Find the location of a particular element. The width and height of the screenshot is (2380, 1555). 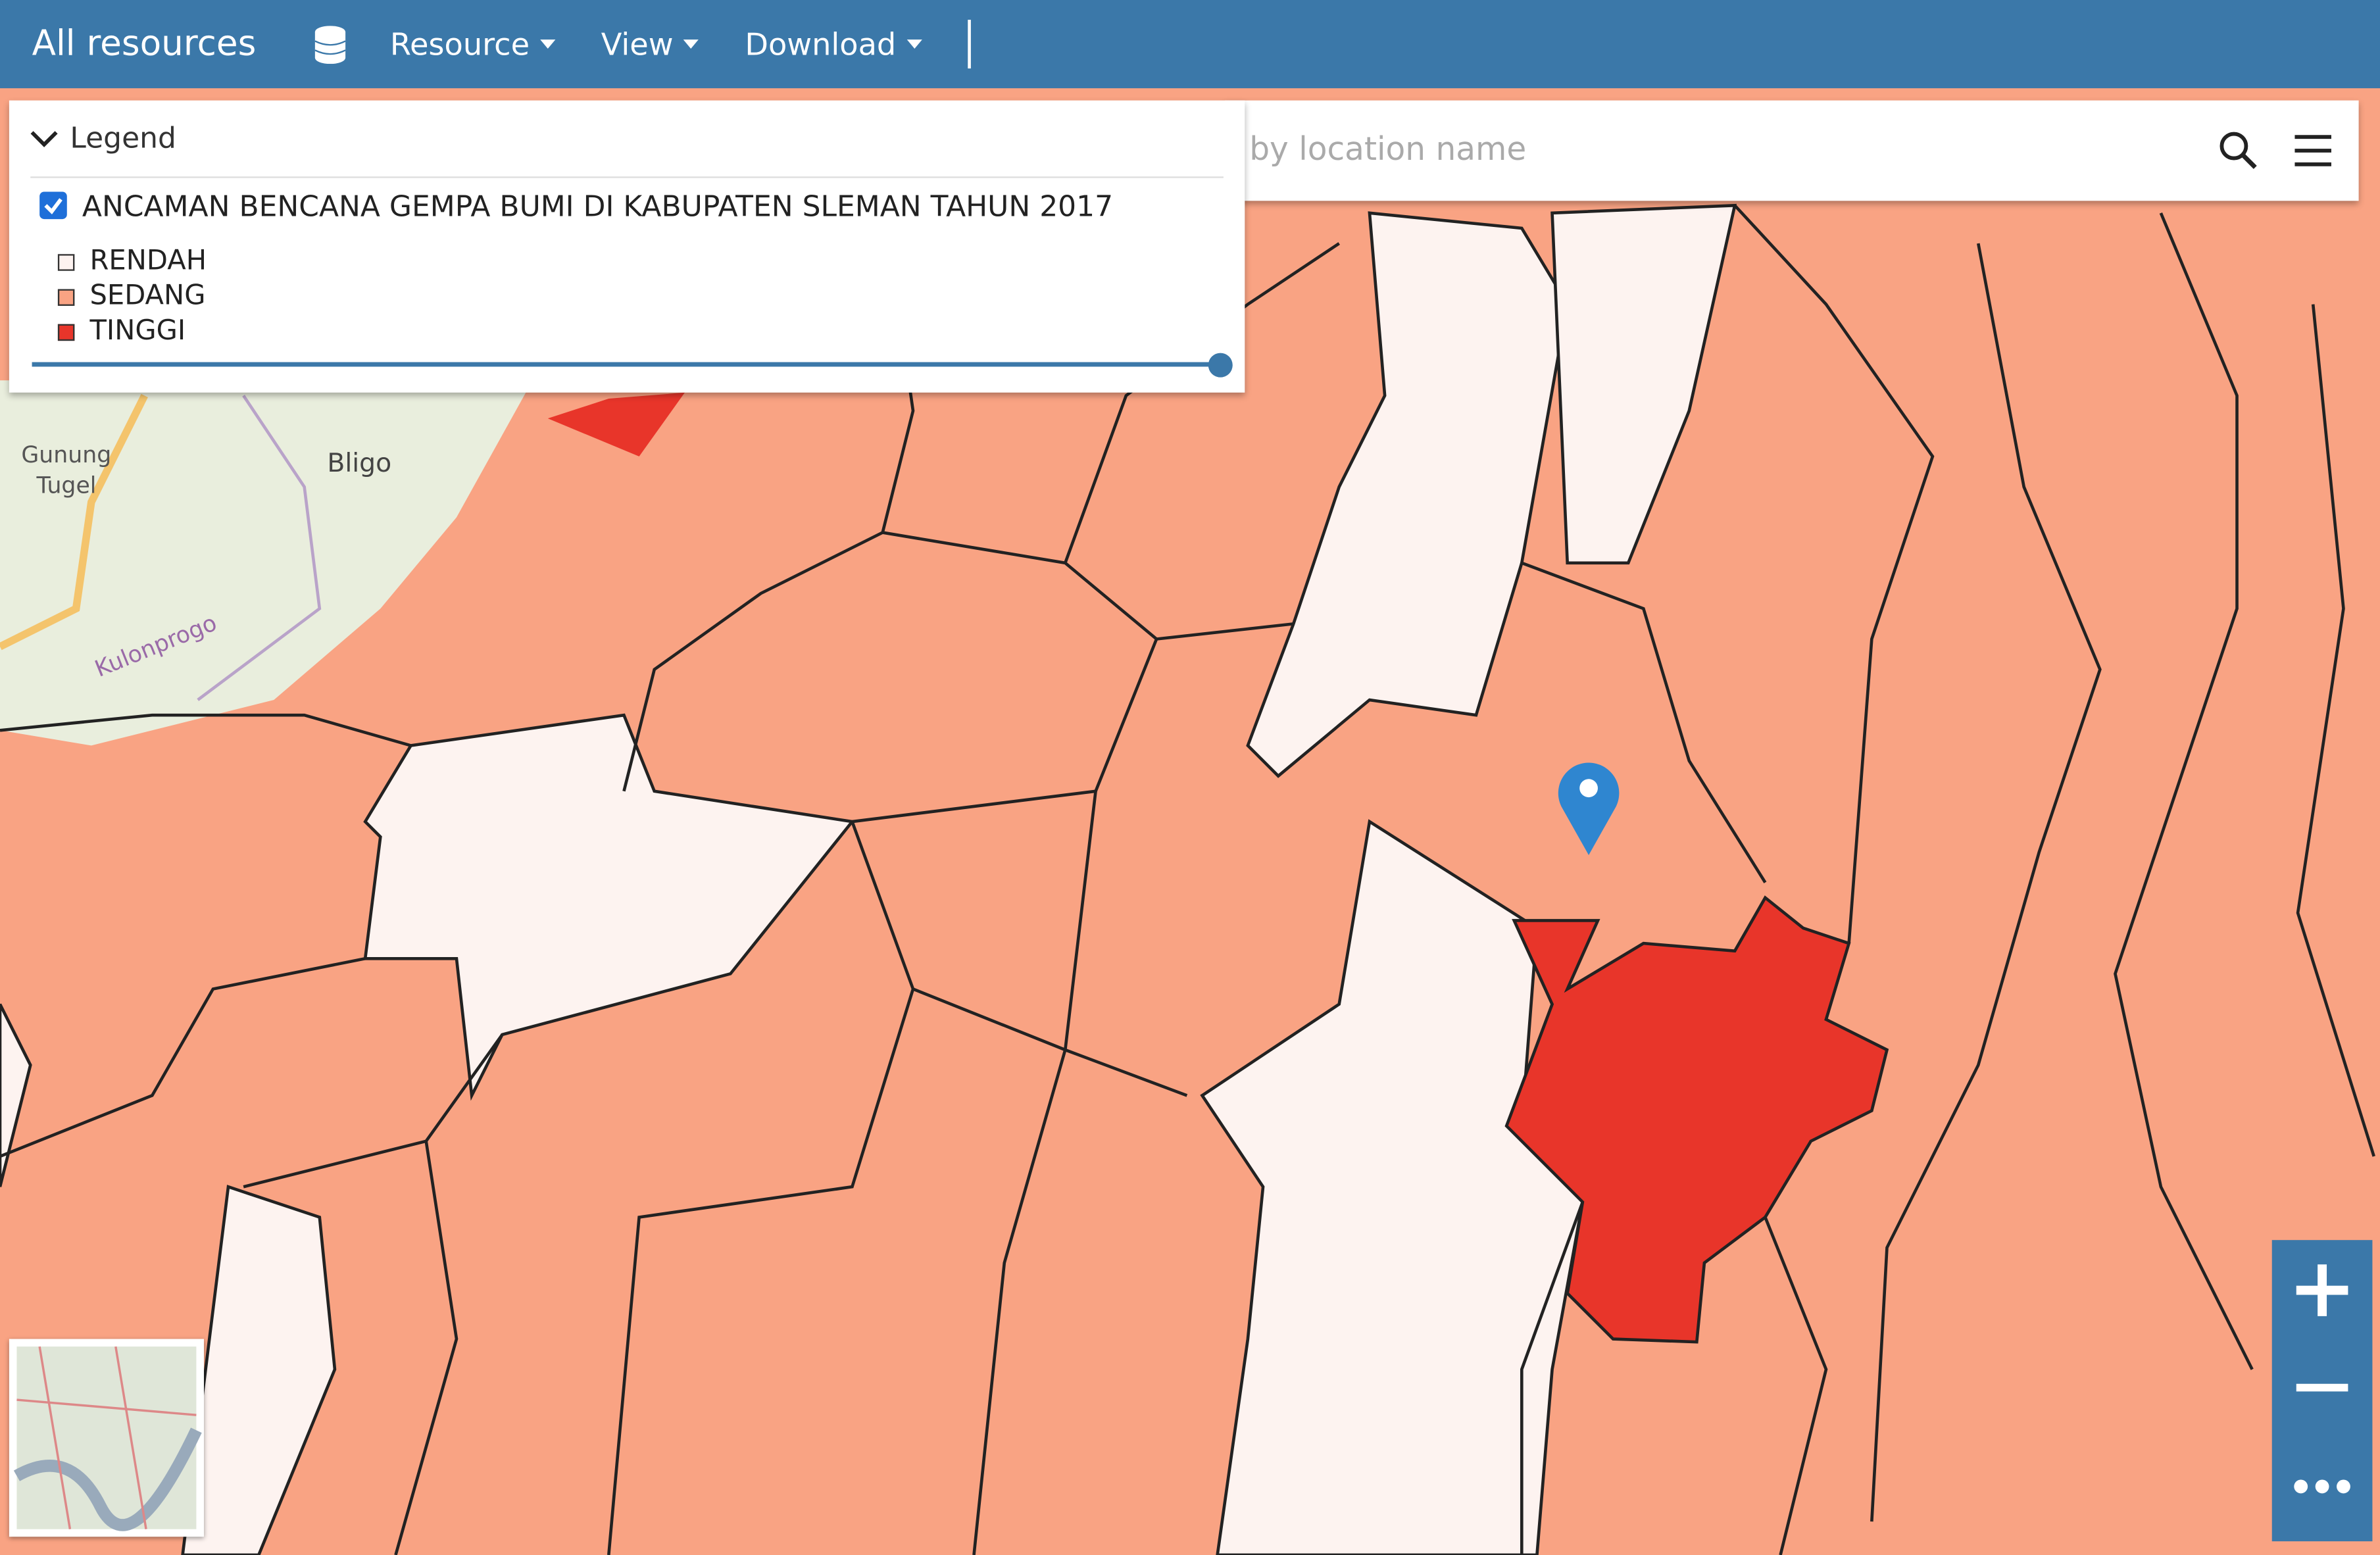

search-placeholder: by location name is located at coordinates (1388, 149).